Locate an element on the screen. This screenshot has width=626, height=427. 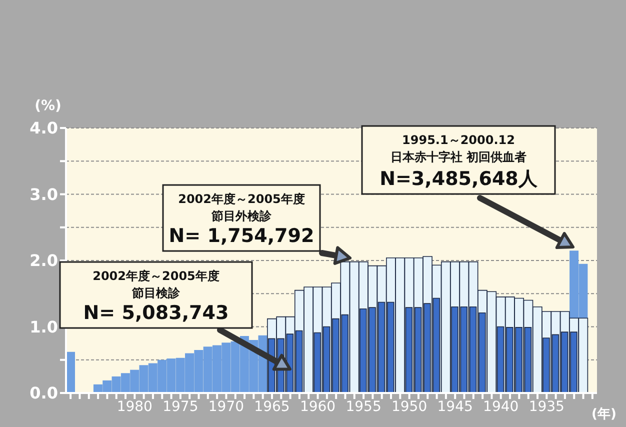
annotation: 1995.1～2000.12 is located at coordinates (458, 140).